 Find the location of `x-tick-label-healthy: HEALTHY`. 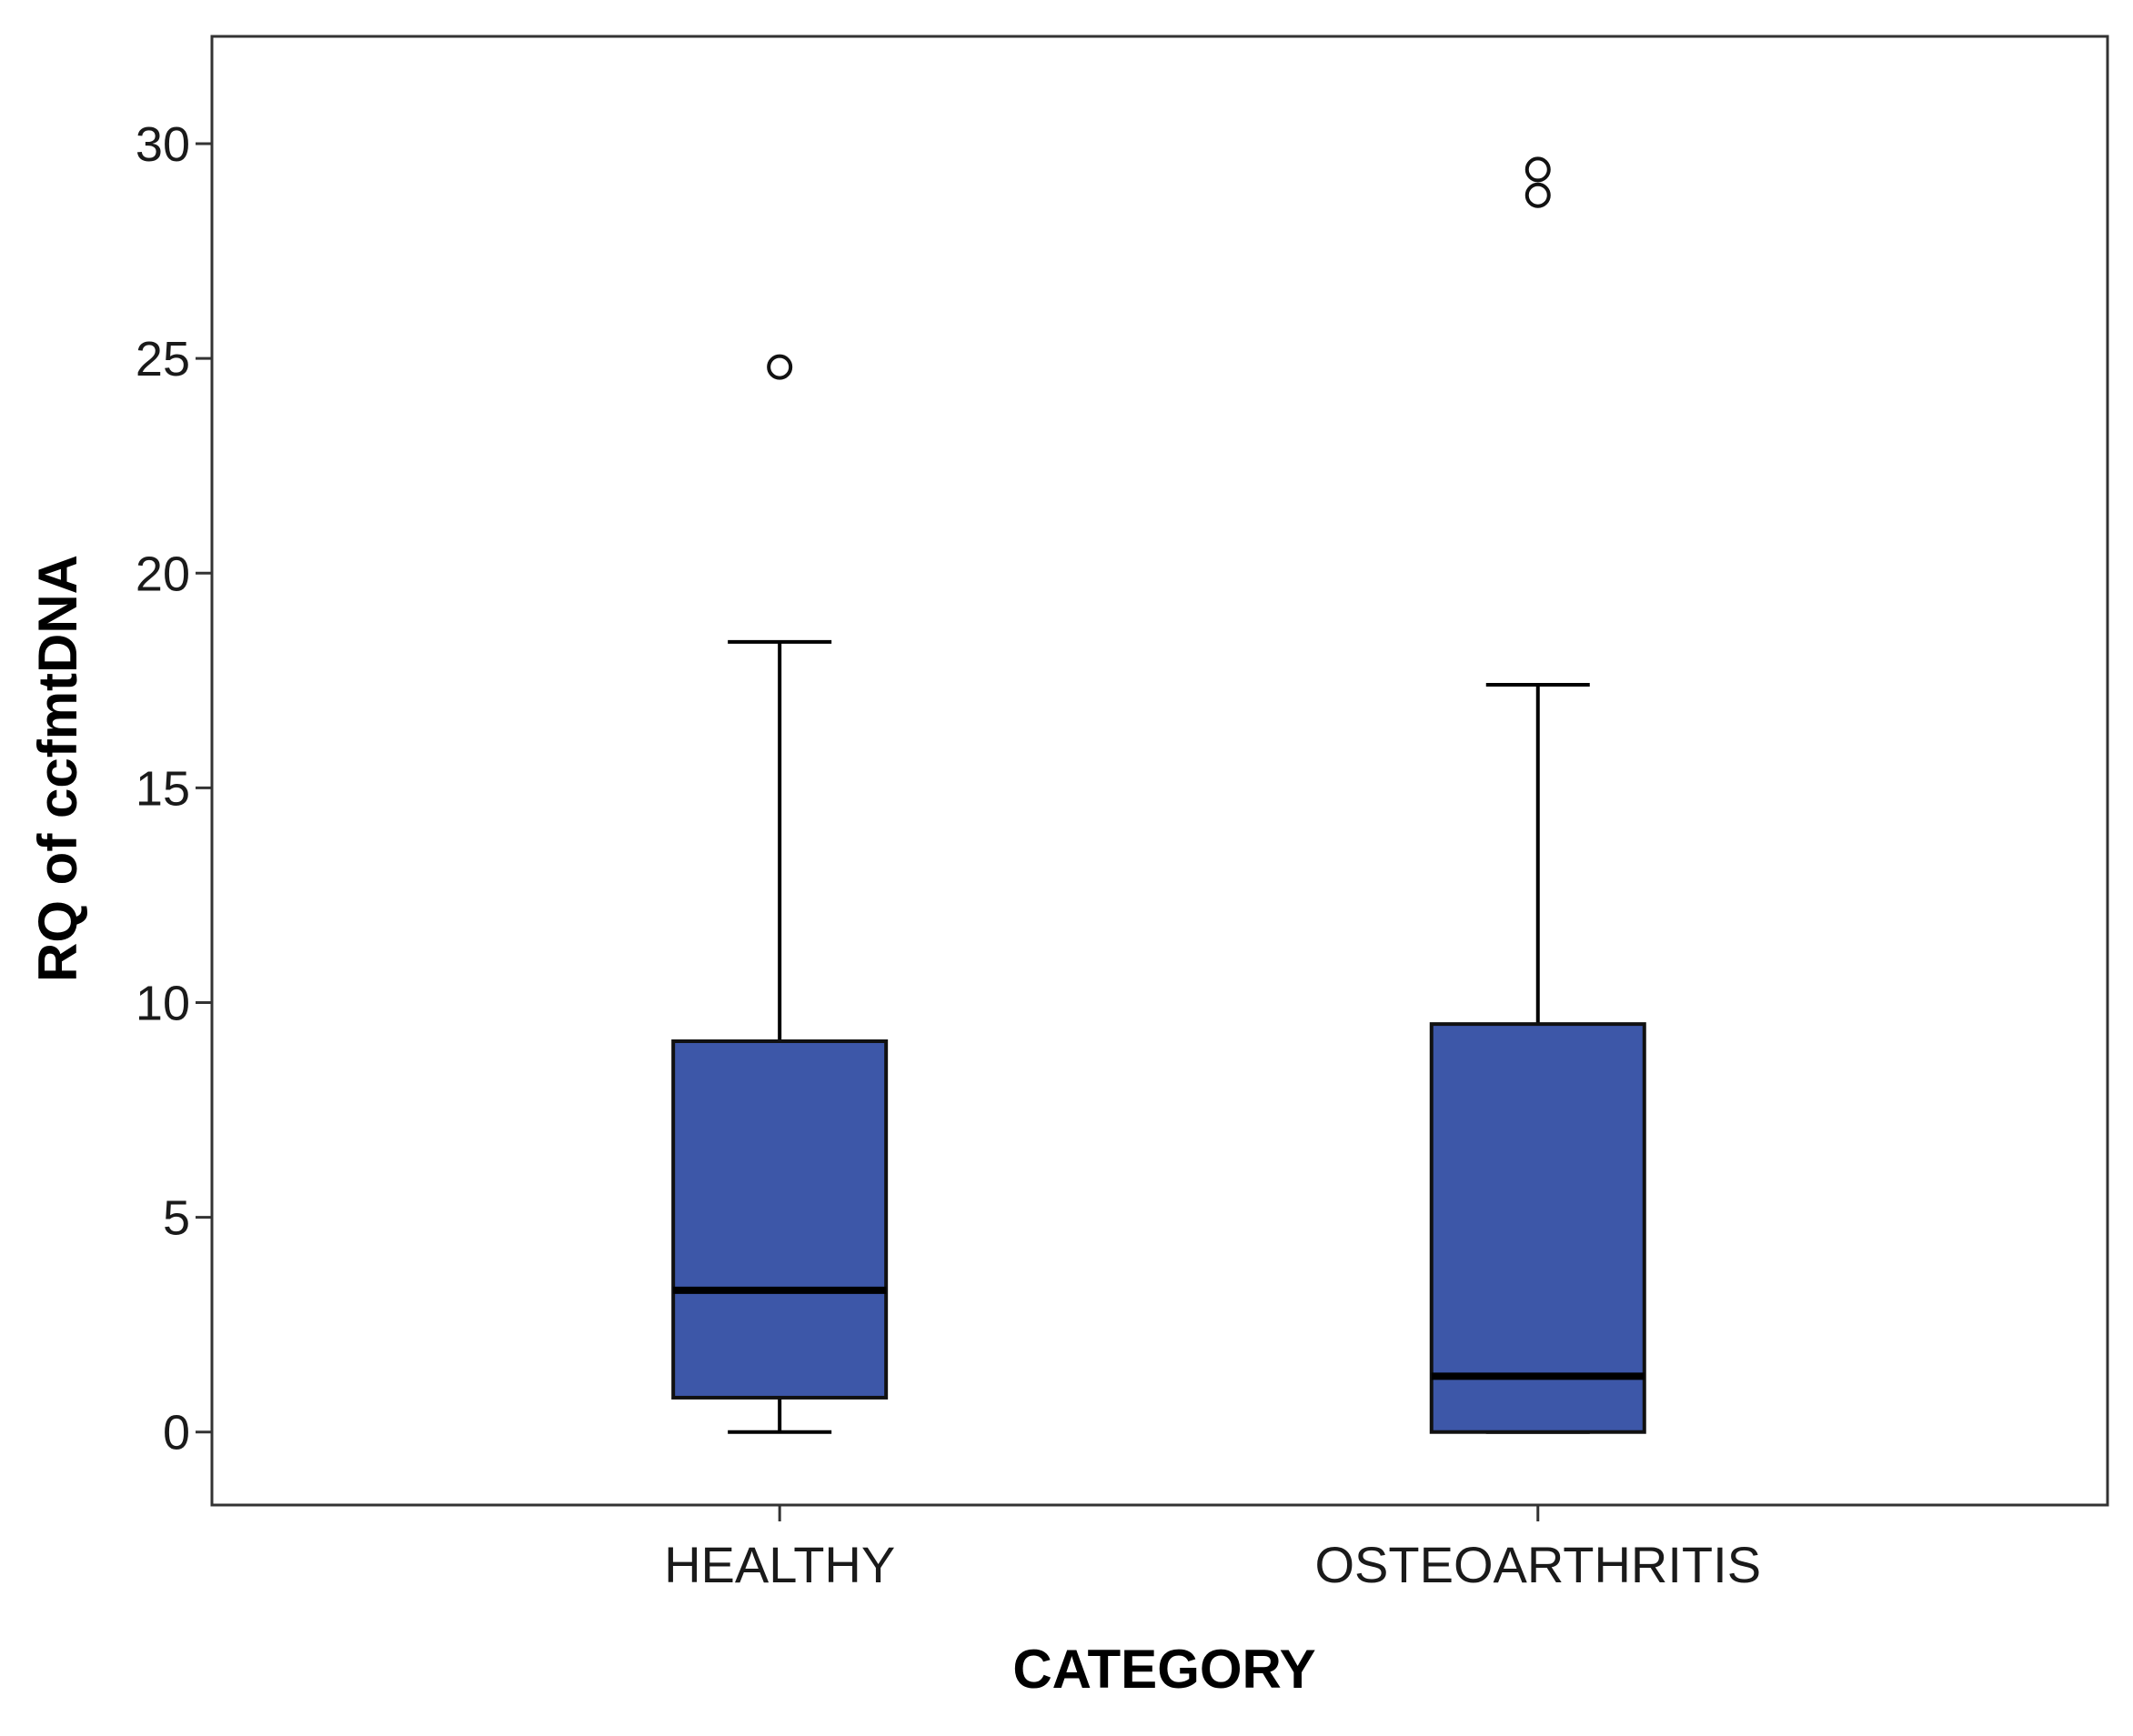

x-tick-label-healthy: HEALTHY is located at coordinates (779, 1564).